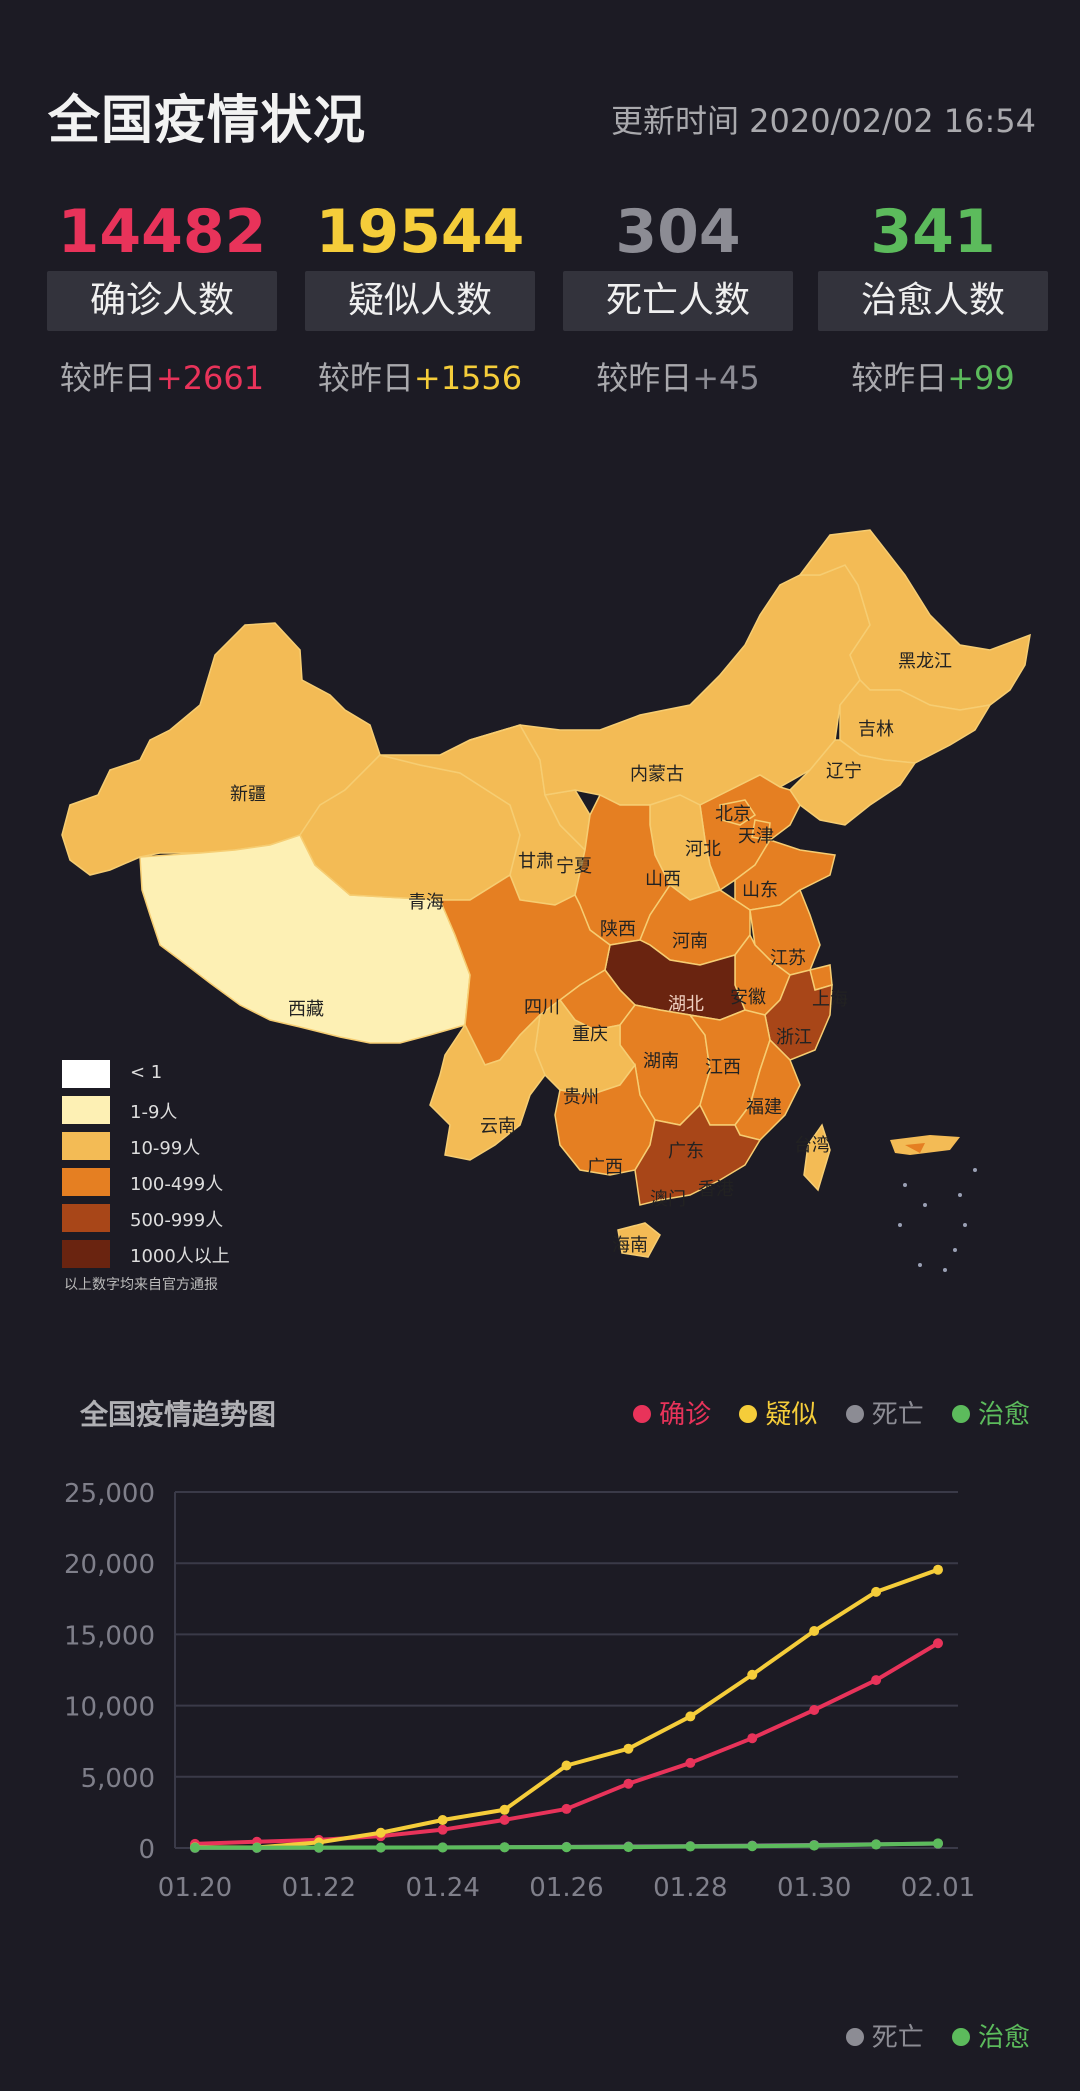 The width and height of the screenshot is (1080, 2091). What do you see at coordinates (442, 1888) in the screenshot?
I see `x-tick-label: 01.24` at bounding box center [442, 1888].